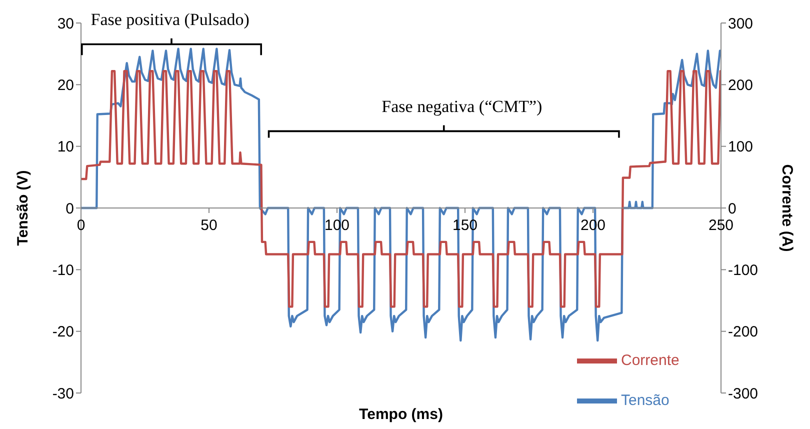 Image resolution: width=810 pixels, height=429 pixels. What do you see at coordinates (401, 414) in the screenshot?
I see `x-axis-title: Tempo (ms)` at bounding box center [401, 414].